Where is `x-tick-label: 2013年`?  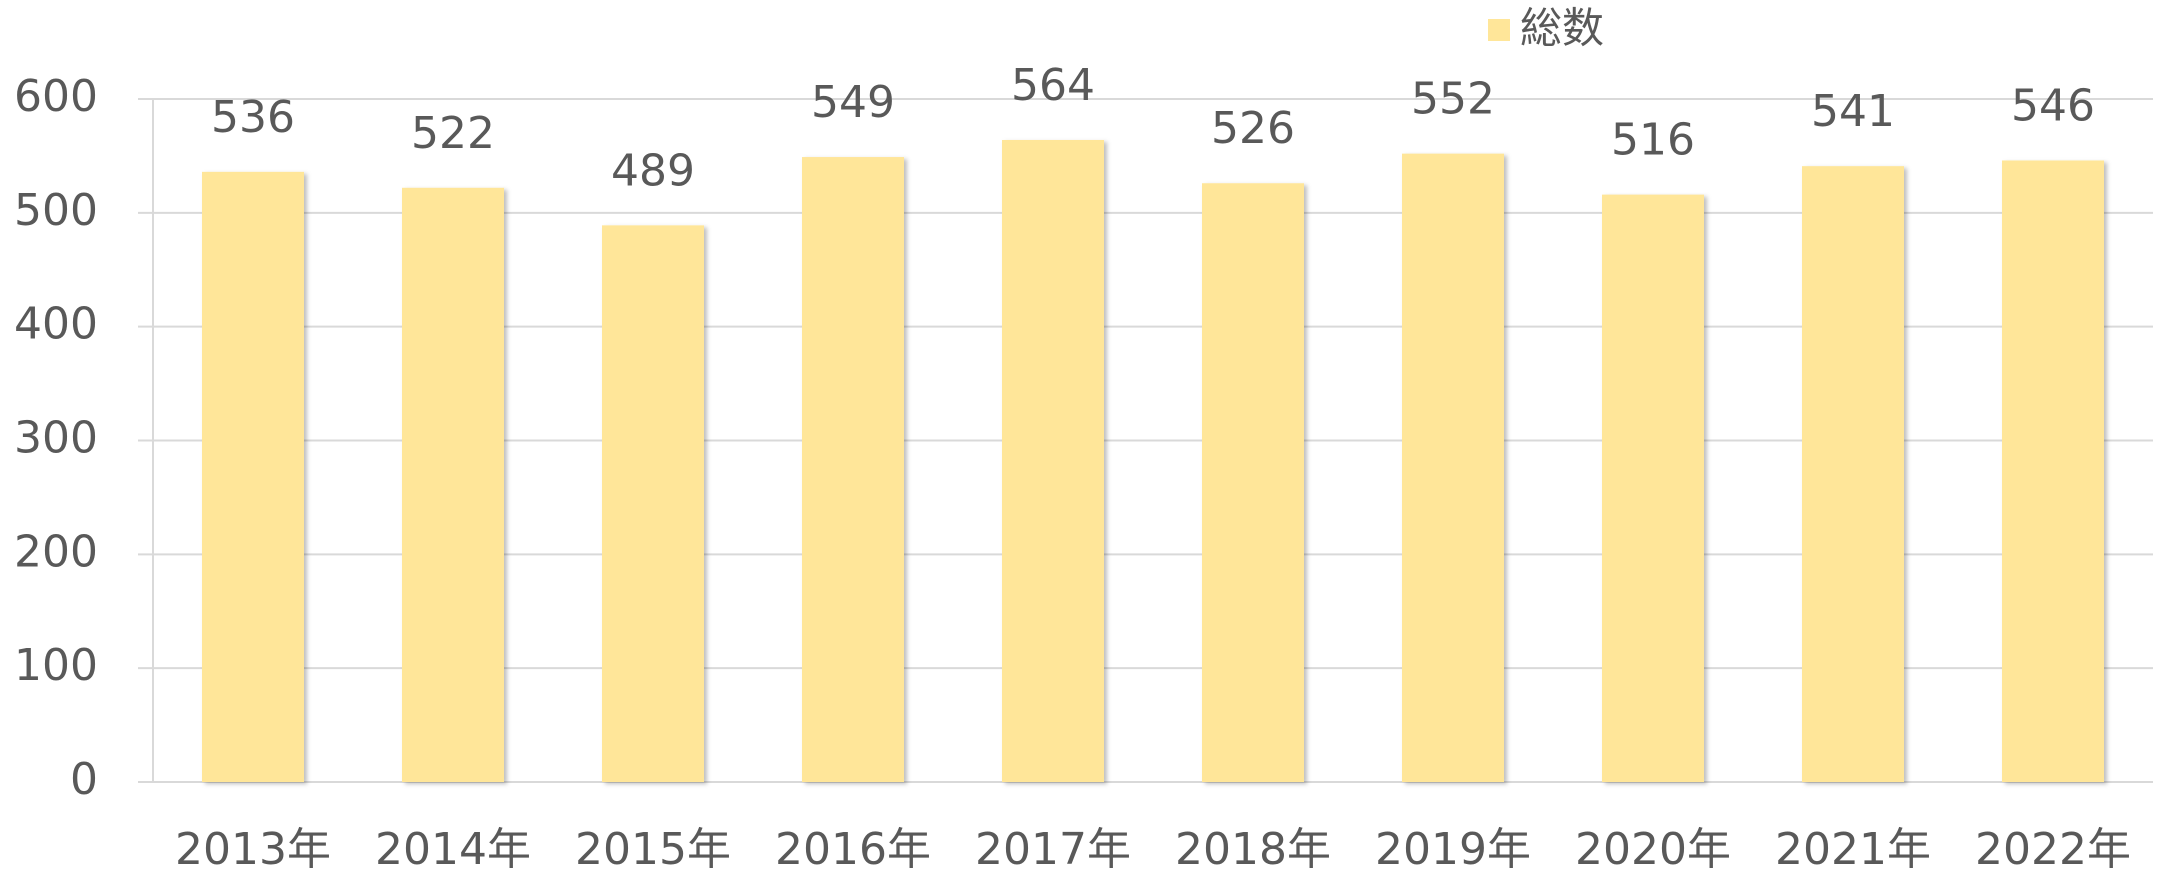 x-tick-label: 2013年 is located at coordinates (253, 849).